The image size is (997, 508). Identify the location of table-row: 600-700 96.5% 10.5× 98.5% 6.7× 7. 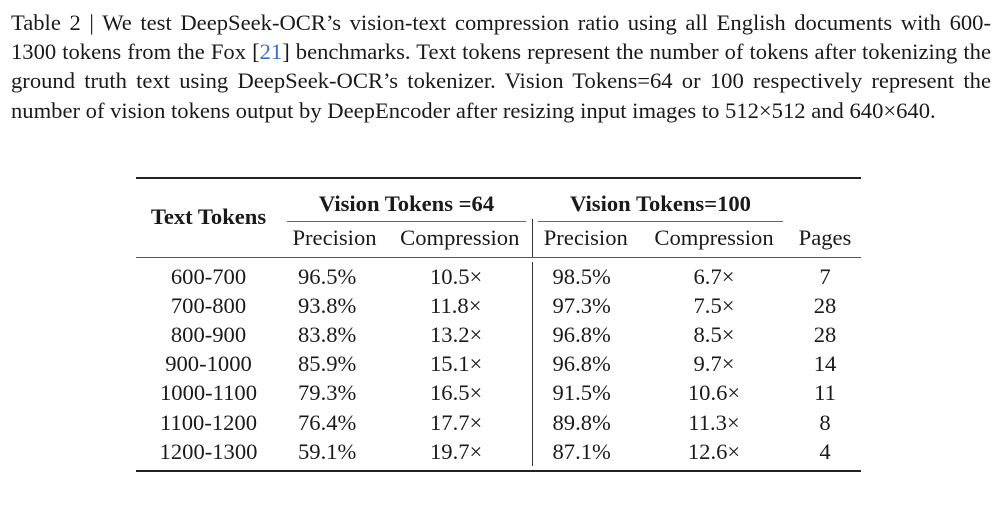
(498, 277).